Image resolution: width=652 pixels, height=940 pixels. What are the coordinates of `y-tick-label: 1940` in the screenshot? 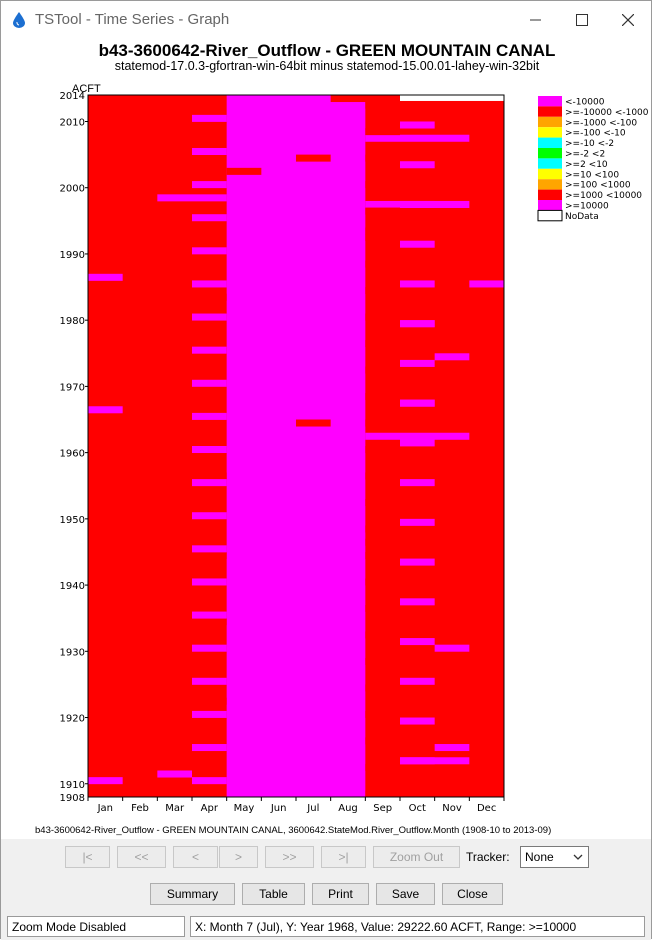 It's located at (72, 586).